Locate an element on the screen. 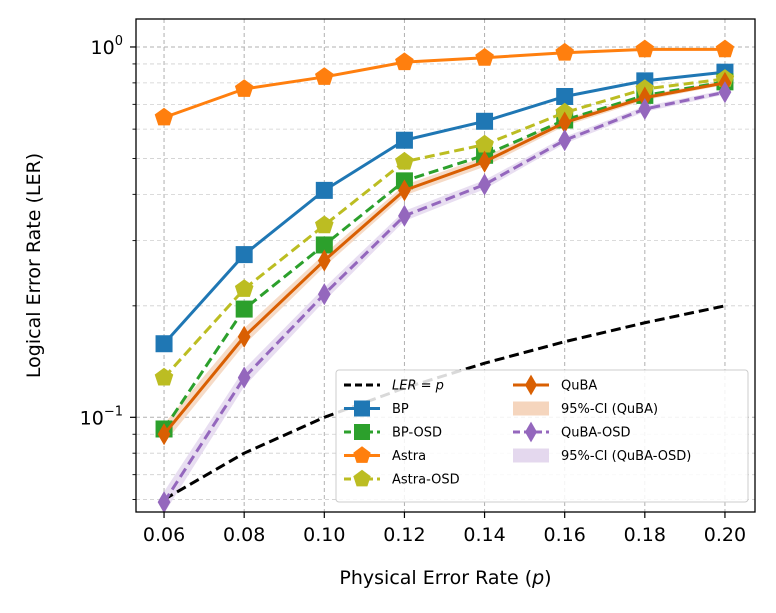  legend-item: Astra is located at coordinates (385, 455).